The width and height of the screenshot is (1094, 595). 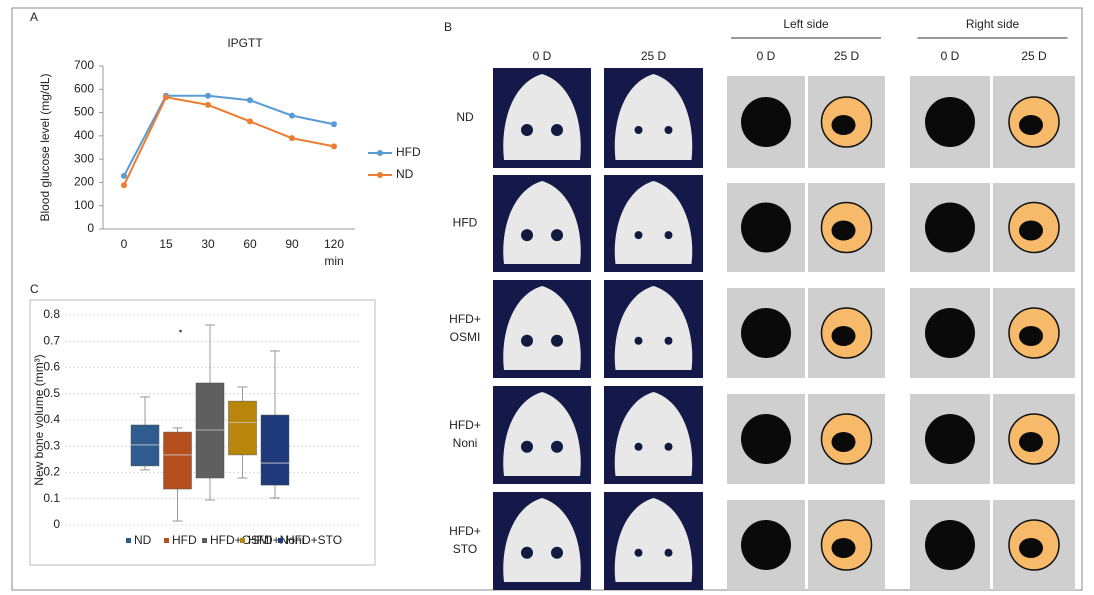 I want to click on x-tick-label: 120, so click(x=334, y=244).